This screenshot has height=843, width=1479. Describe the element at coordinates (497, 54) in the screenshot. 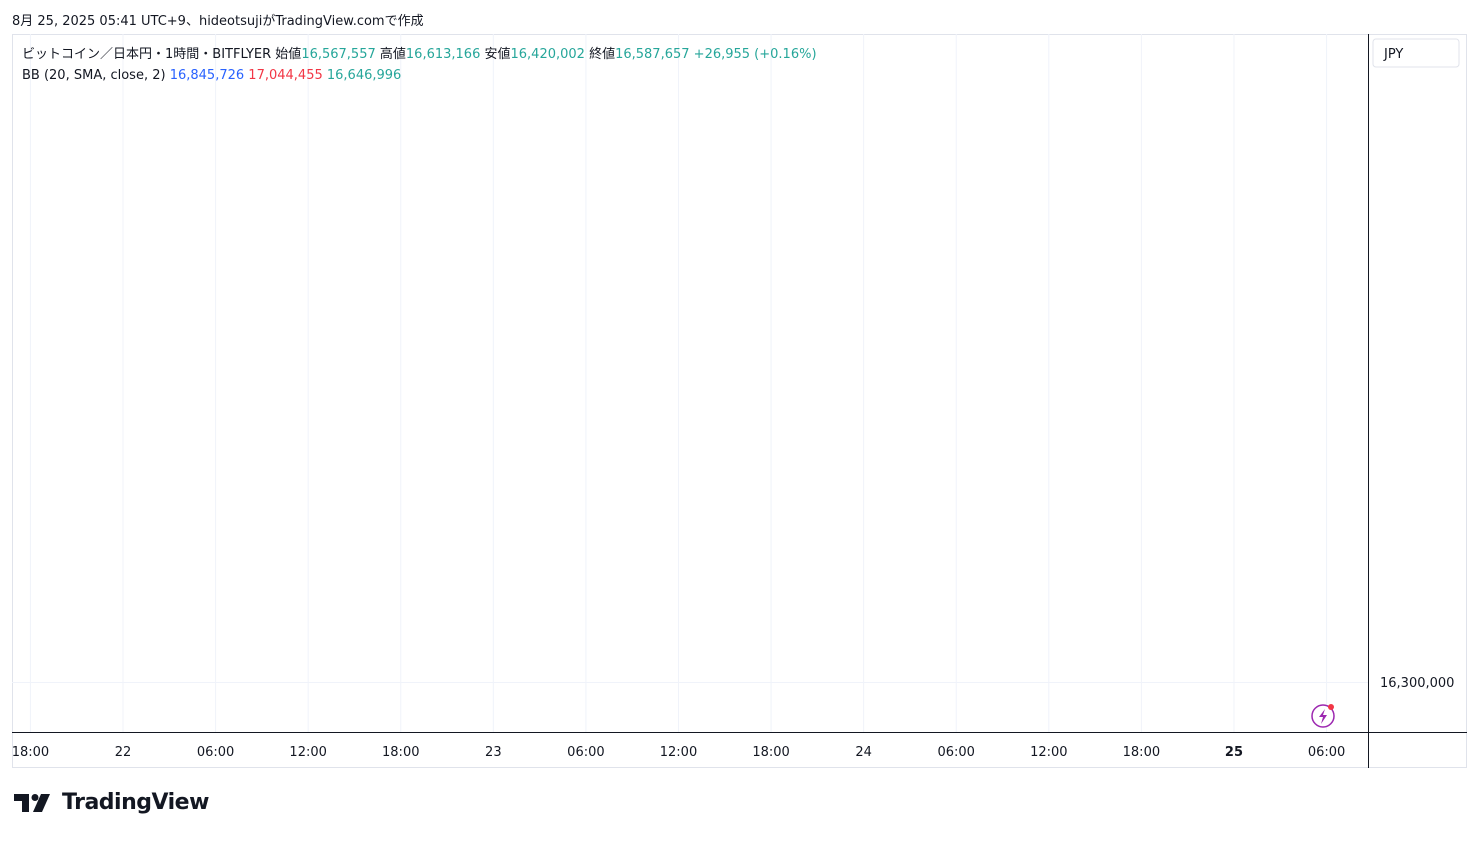

I see `legend-low-label: 安値` at that location.